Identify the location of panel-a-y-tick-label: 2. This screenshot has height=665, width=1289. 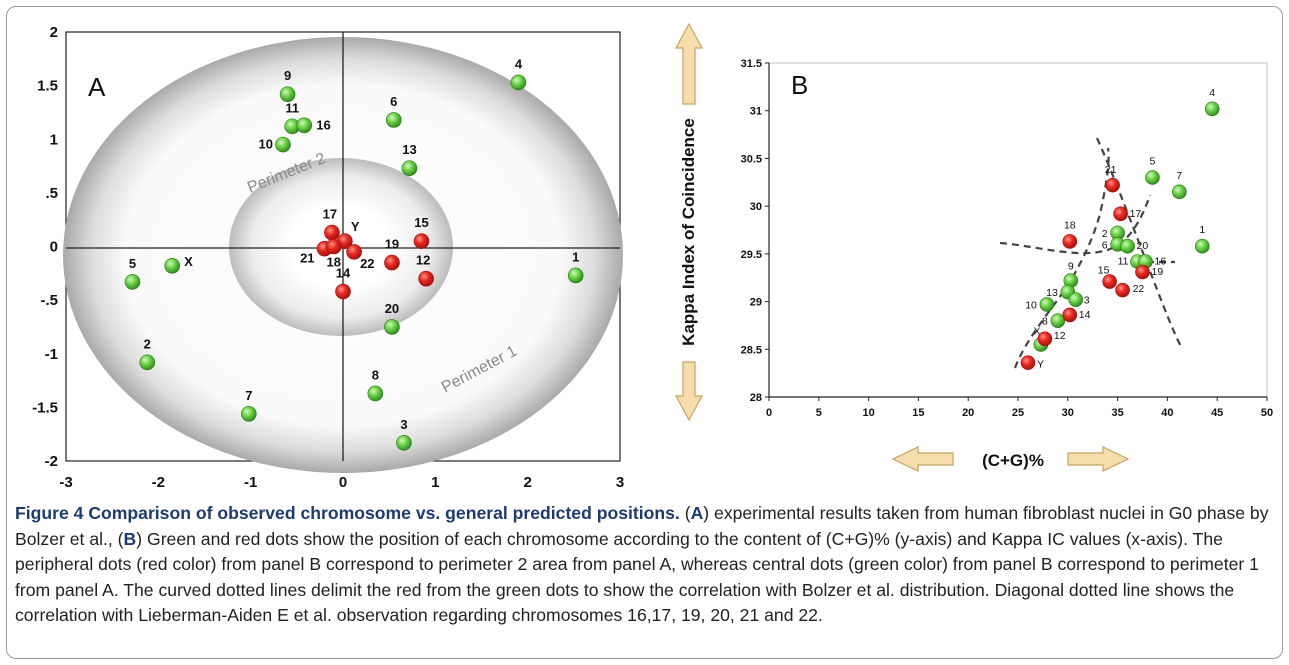
(54, 32).